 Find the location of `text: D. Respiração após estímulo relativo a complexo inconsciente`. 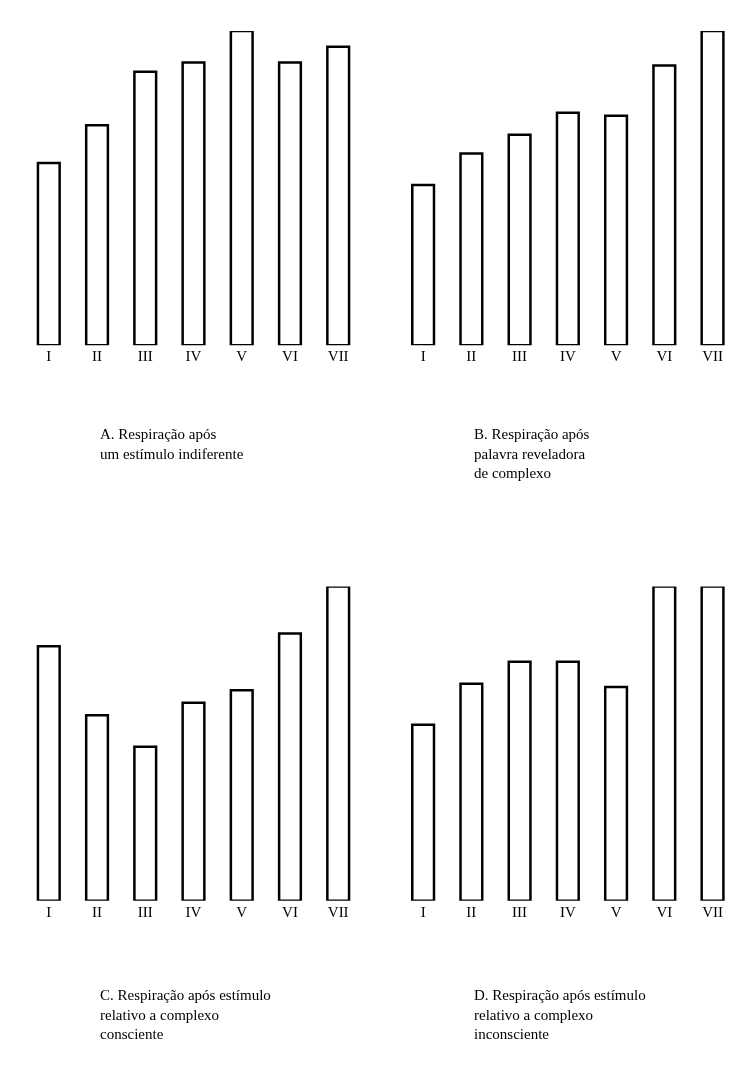

text: D. Respiração após estímulo relativo a complexo inconsciente is located at coordinates (560, 1014).